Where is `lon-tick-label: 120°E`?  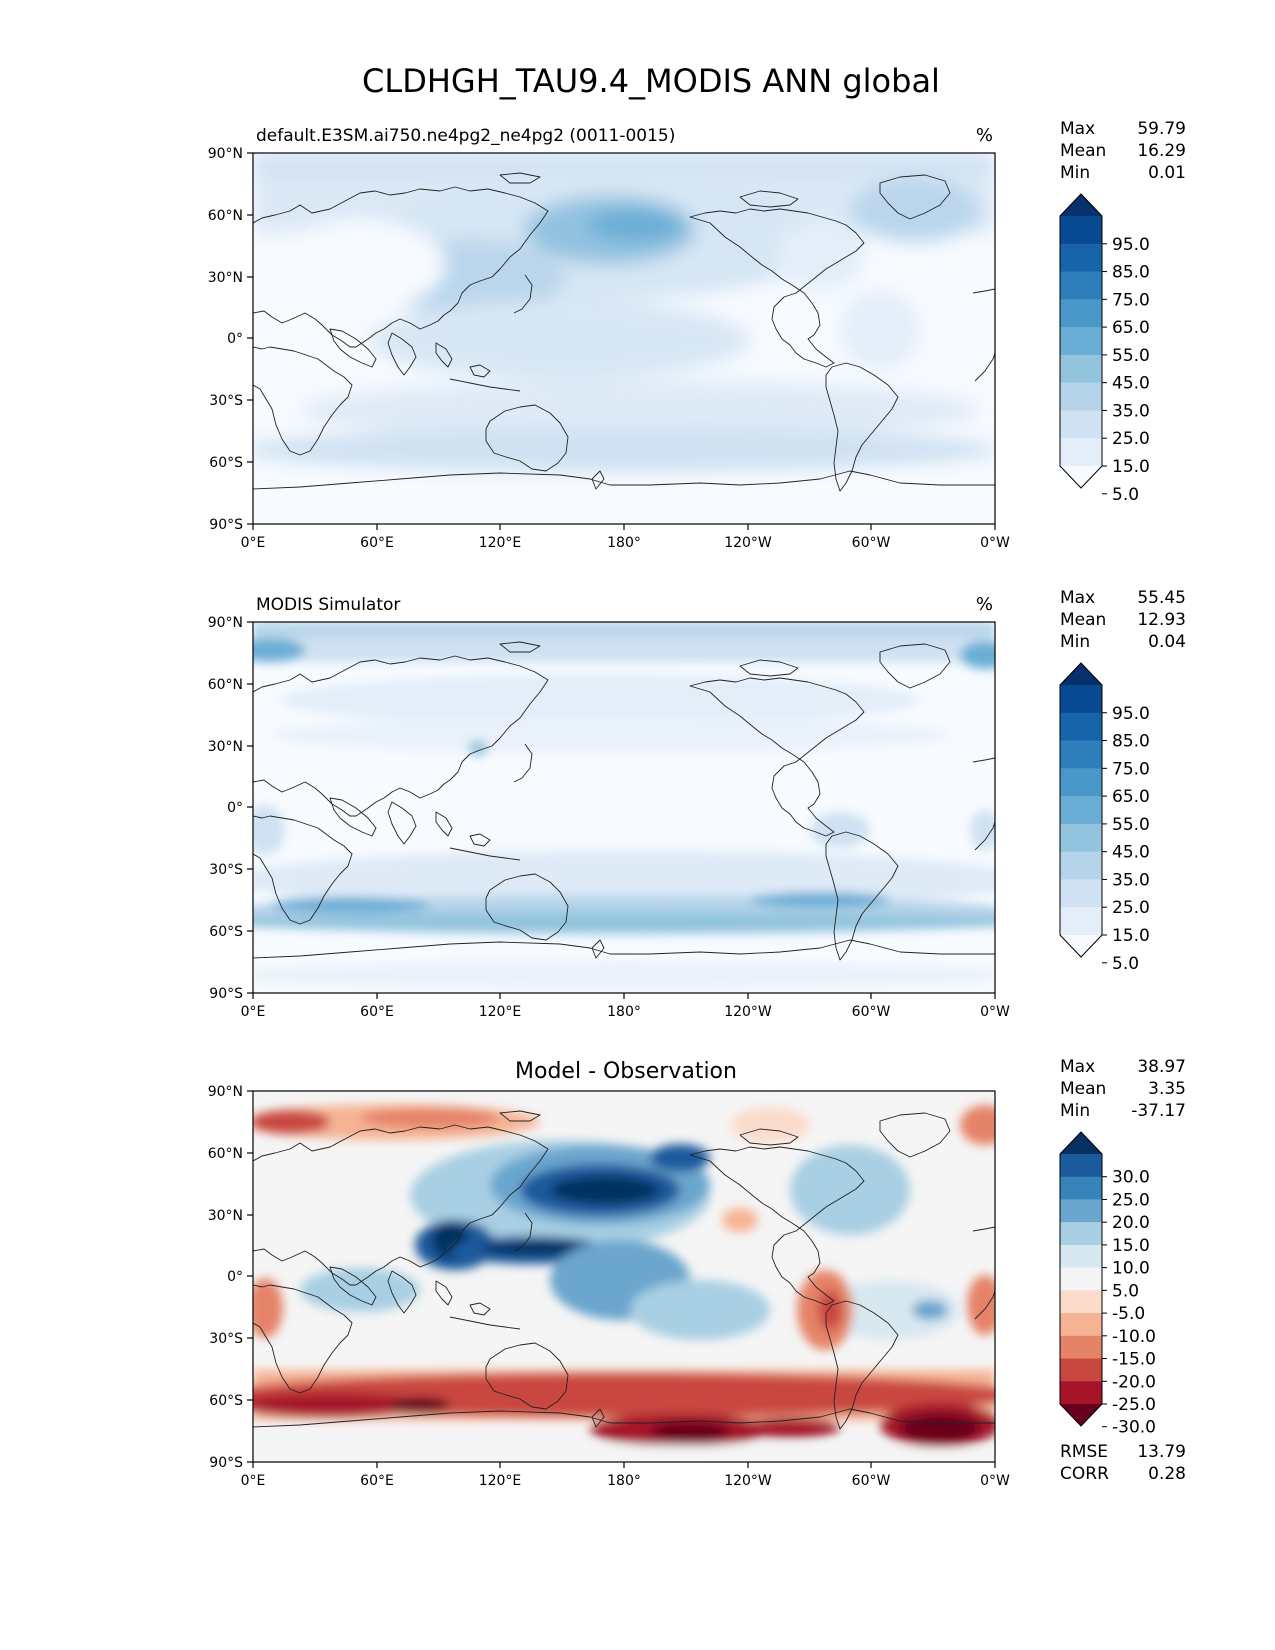
lon-tick-label: 120°E is located at coordinates (500, 1012).